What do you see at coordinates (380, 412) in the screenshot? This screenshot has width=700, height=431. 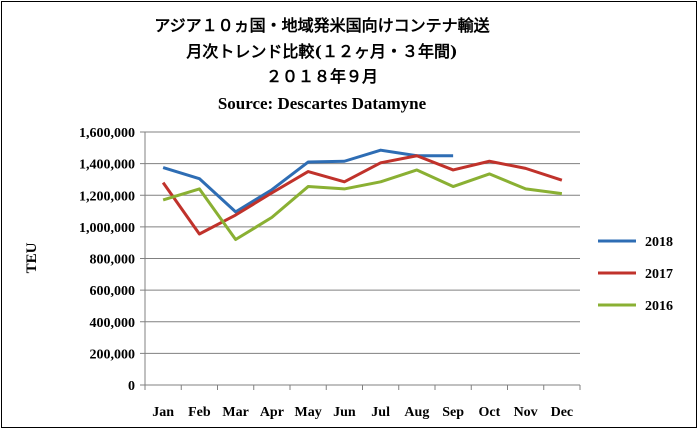 I see `x-tick-label: Jul` at bounding box center [380, 412].